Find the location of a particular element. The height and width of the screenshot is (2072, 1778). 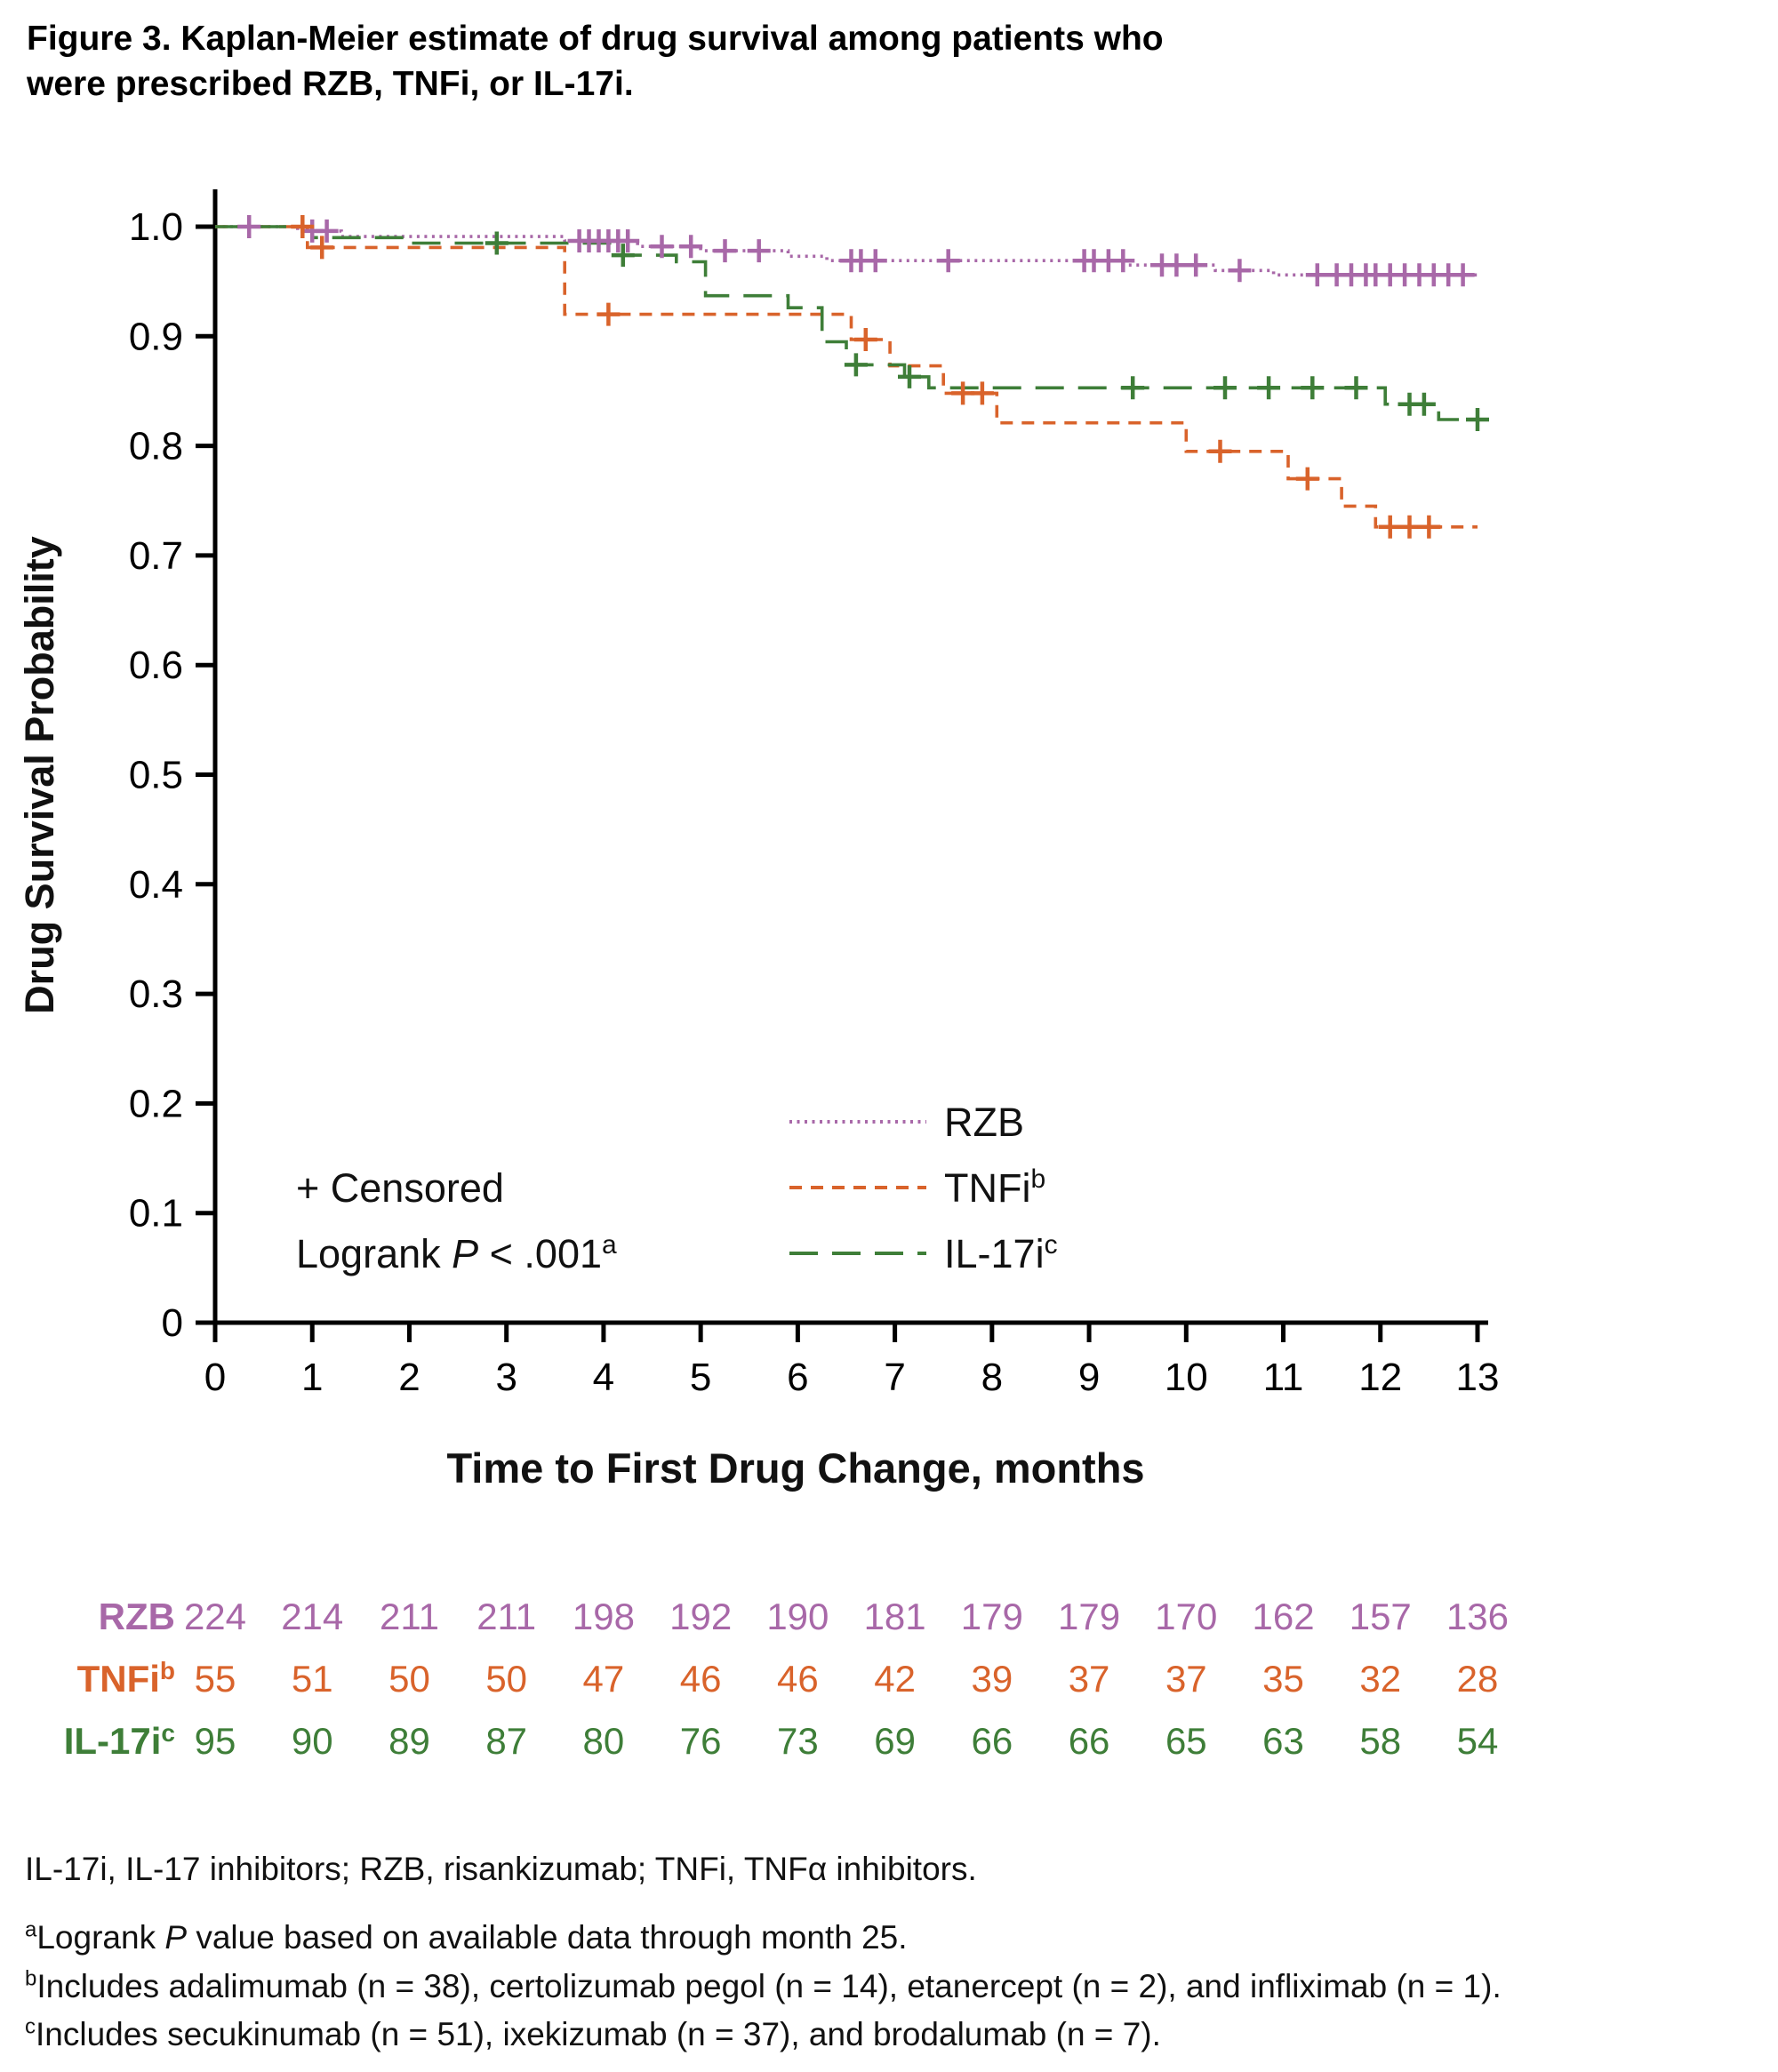

series-lines is located at coordinates (847, 377).